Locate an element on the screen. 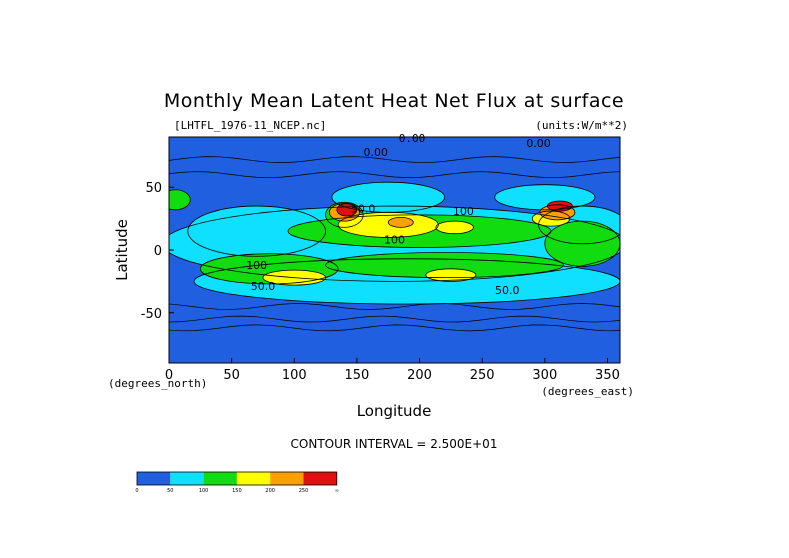 This screenshot has width=789, height=558. y-tick-label: 0 is located at coordinates (158, 251).